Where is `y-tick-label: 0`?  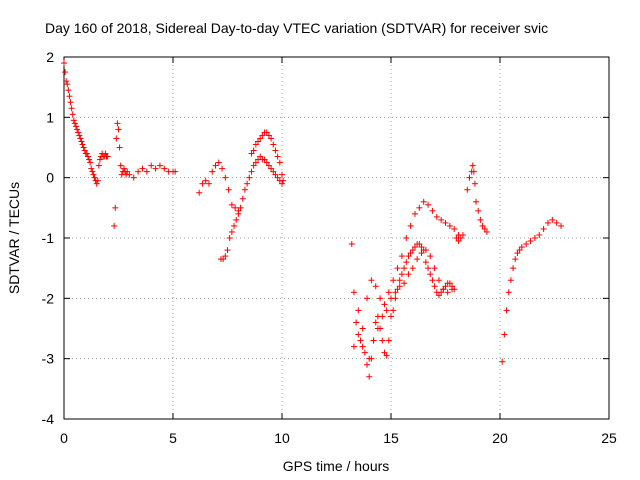 y-tick-label: 0 is located at coordinates (50, 178).